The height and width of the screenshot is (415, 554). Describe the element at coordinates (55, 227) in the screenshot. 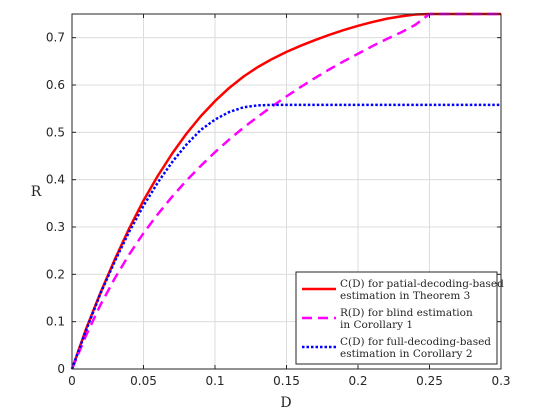

I see `y-tick-label: 0.3` at that location.